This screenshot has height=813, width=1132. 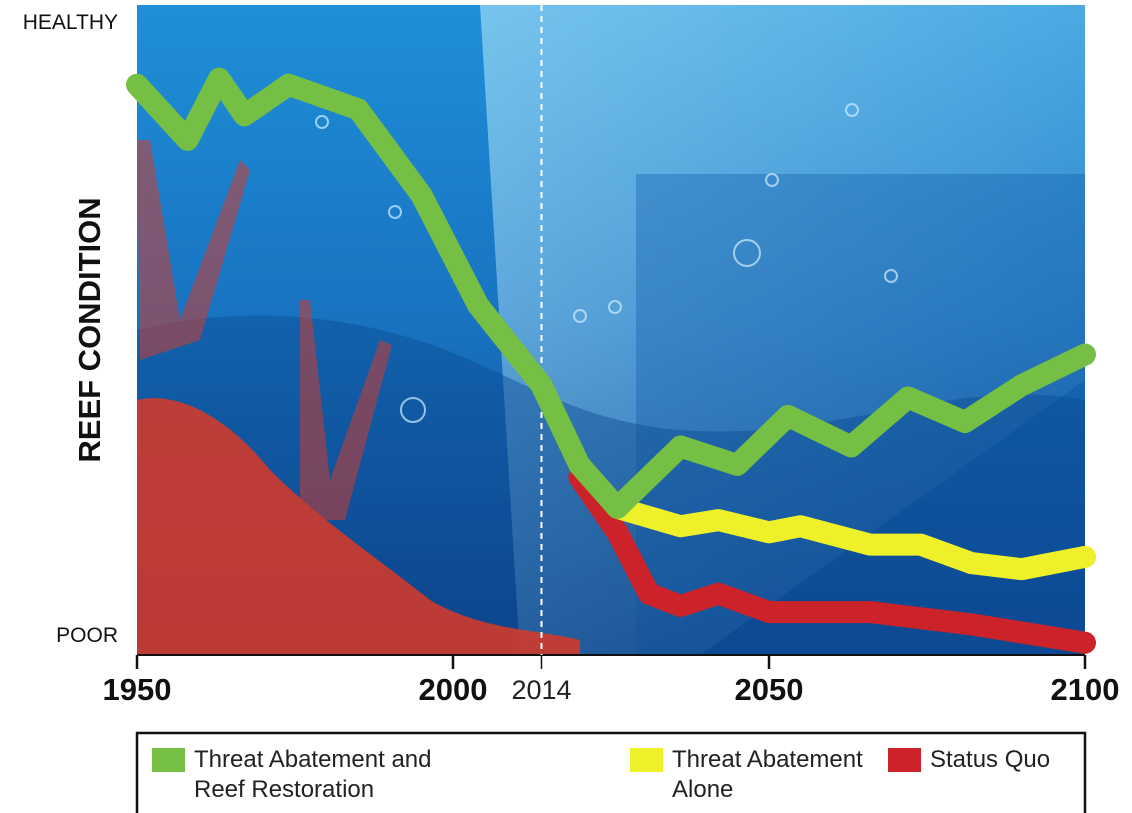 I want to click on legend-label: Threat Abatement and Reef Restoration, so click(x=313, y=774).